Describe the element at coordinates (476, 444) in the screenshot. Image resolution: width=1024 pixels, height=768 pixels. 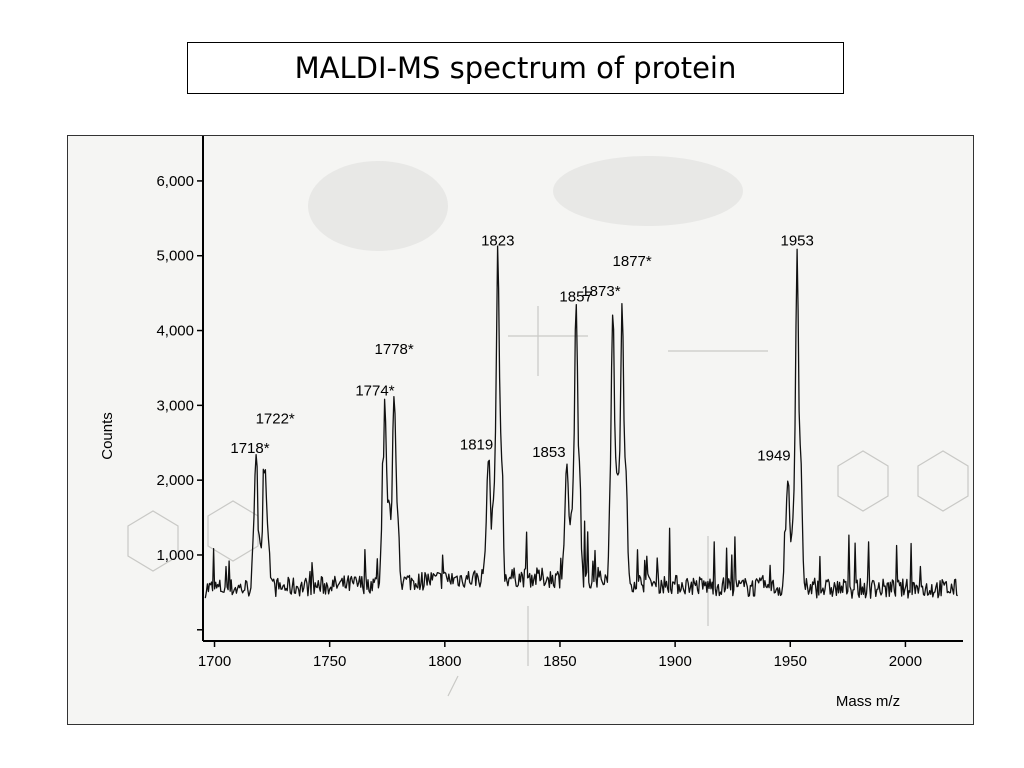
I see `peak-label: 1819` at that location.